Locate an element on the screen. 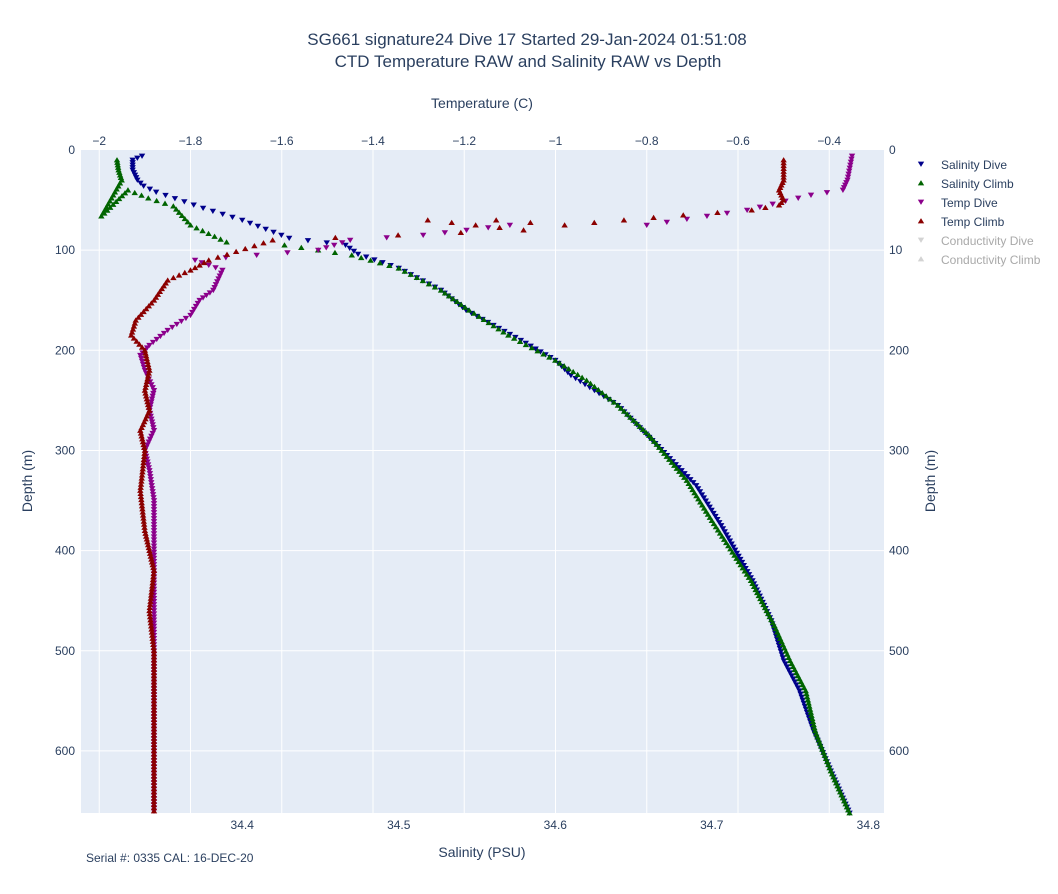 The height and width of the screenshot is (894, 1058). legend-label-temp-climb: Temp Climb is located at coordinates (973, 222).